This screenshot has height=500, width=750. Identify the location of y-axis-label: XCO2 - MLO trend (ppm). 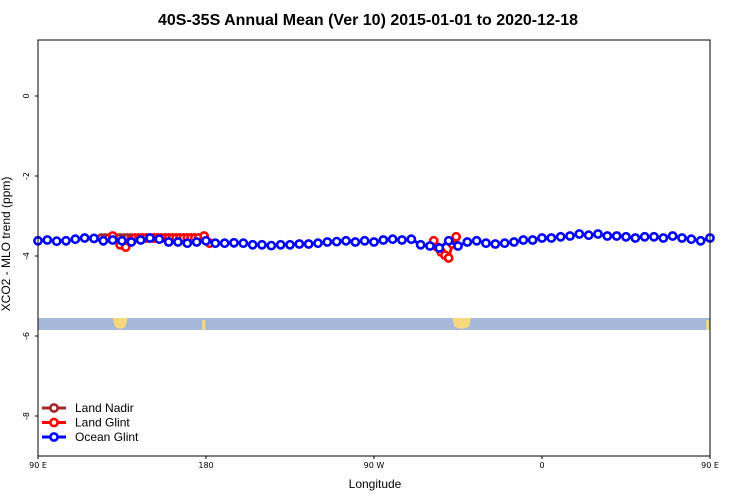
(6, 244).